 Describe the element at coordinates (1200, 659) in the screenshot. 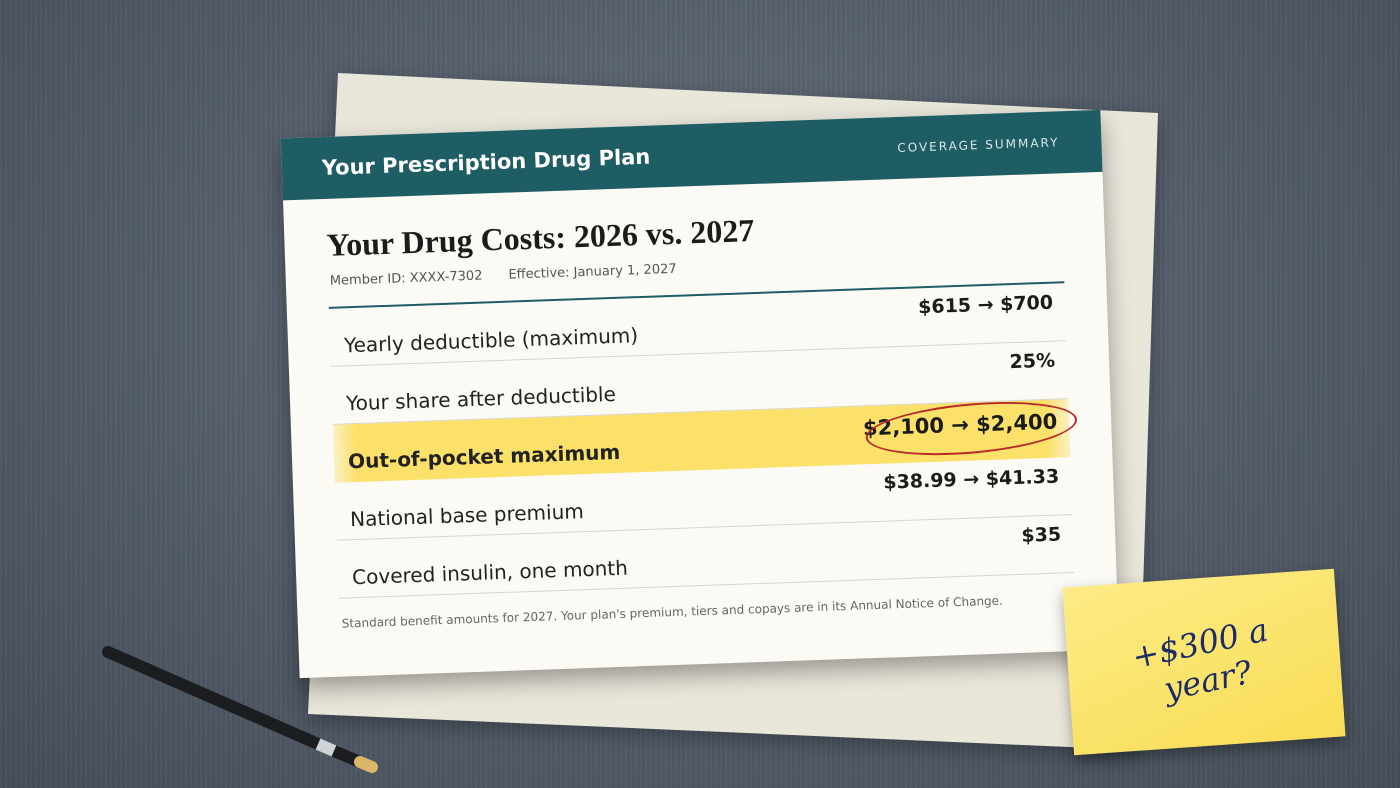

I see `note-text: +$300 a year?` at that location.